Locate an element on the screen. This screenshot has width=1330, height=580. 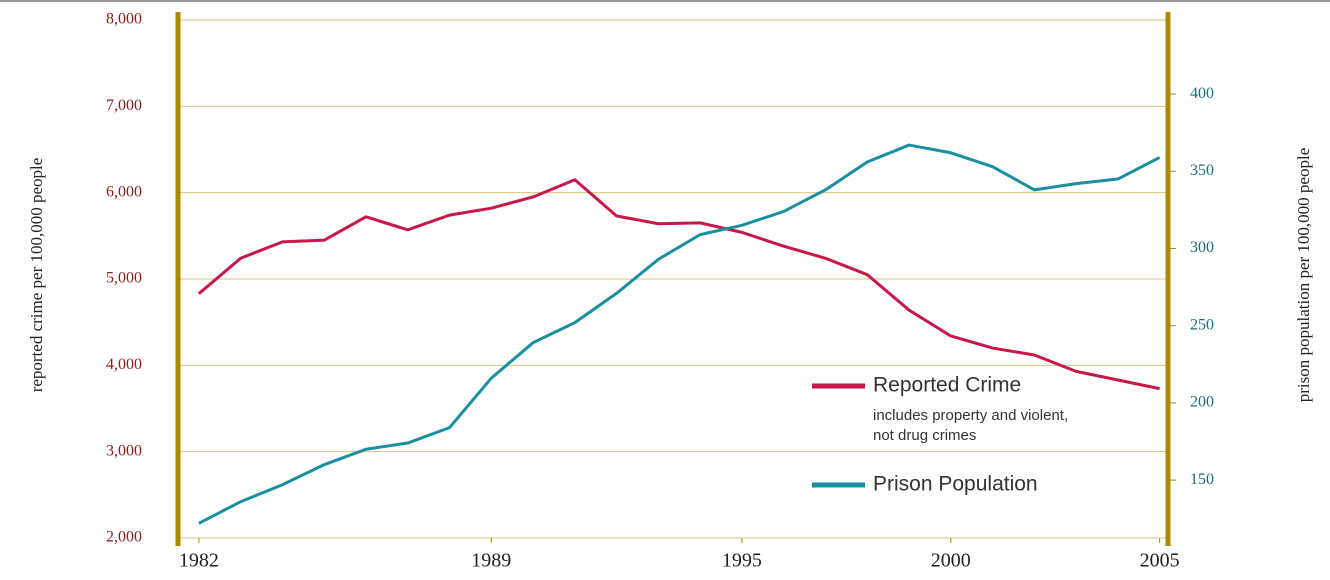
y-tick-label: 5,000 is located at coordinates (124, 278).